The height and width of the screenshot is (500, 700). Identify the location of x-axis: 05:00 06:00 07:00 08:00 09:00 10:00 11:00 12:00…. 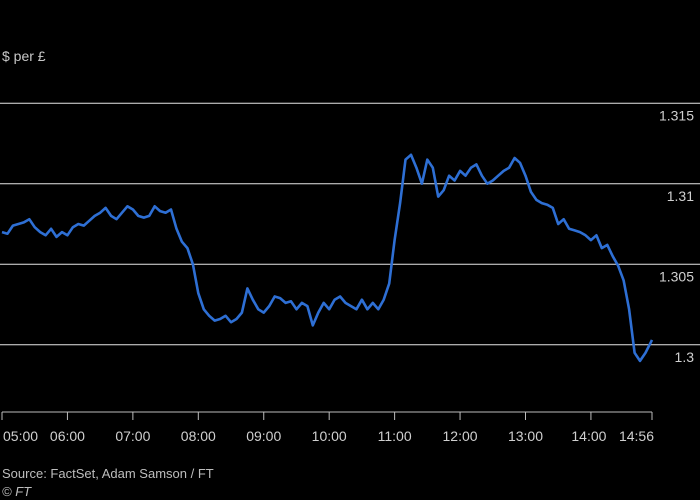
(327, 427).